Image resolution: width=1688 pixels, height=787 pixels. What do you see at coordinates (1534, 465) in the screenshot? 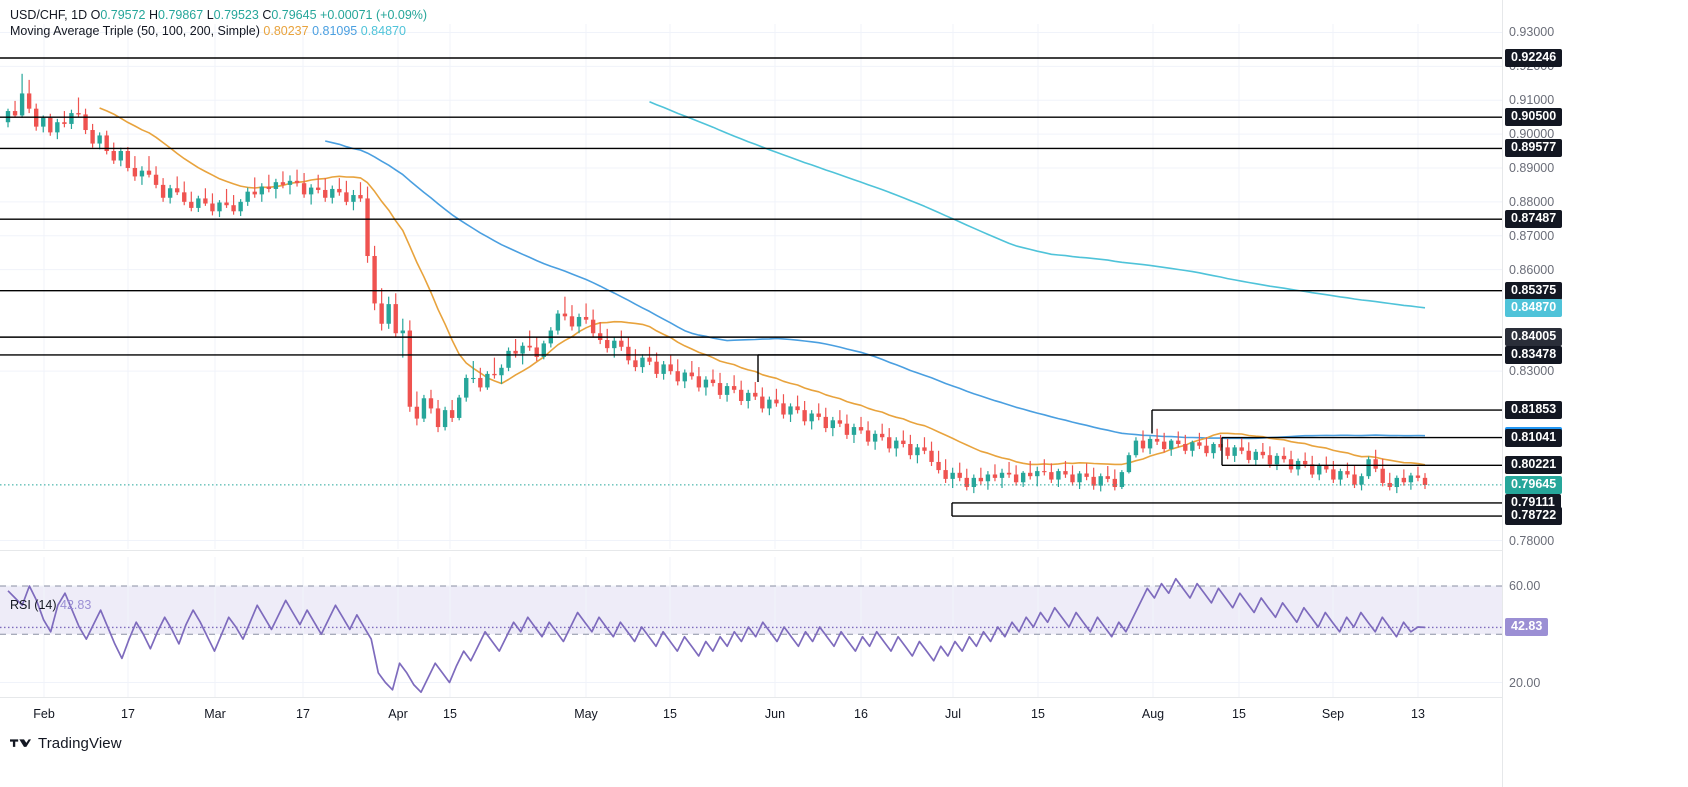
I see `price-axis-pill: 0.80221` at bounding box center [1534, 465].